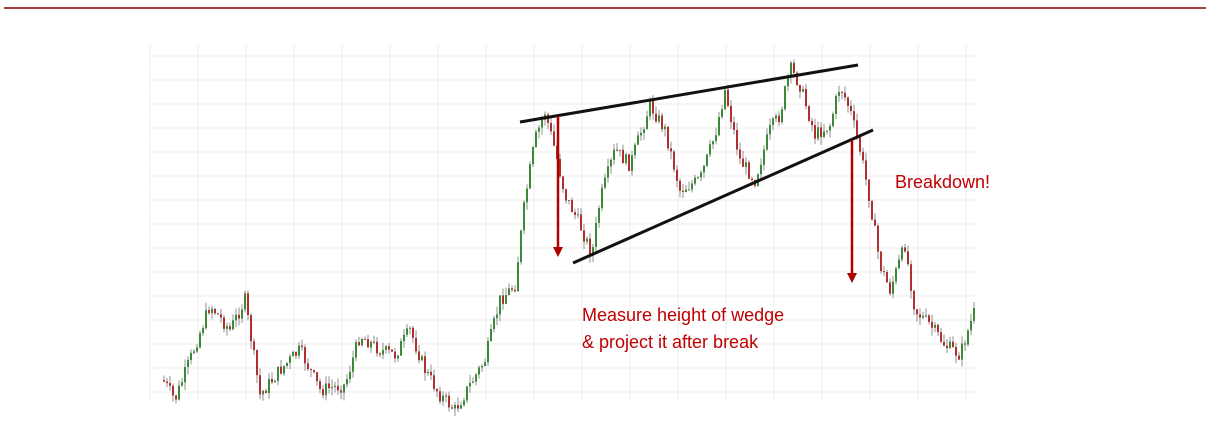  Describe the element at coordinates (942, 182) in the screenshot. I see `breakdown-label: Breakdown!` at that location.